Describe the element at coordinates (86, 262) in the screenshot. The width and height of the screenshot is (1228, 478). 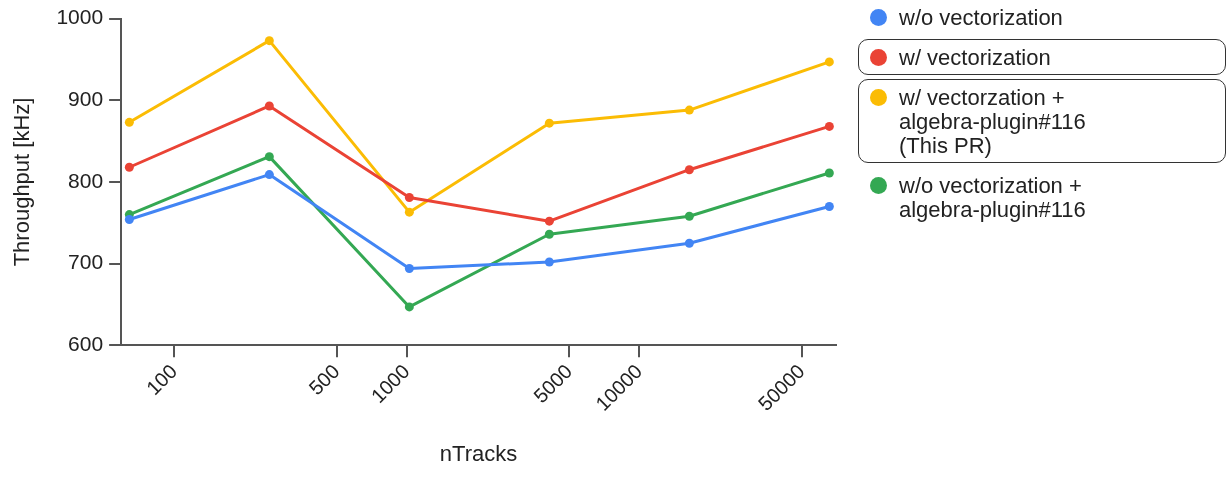
I see `y-tick-label: 700` at that location.